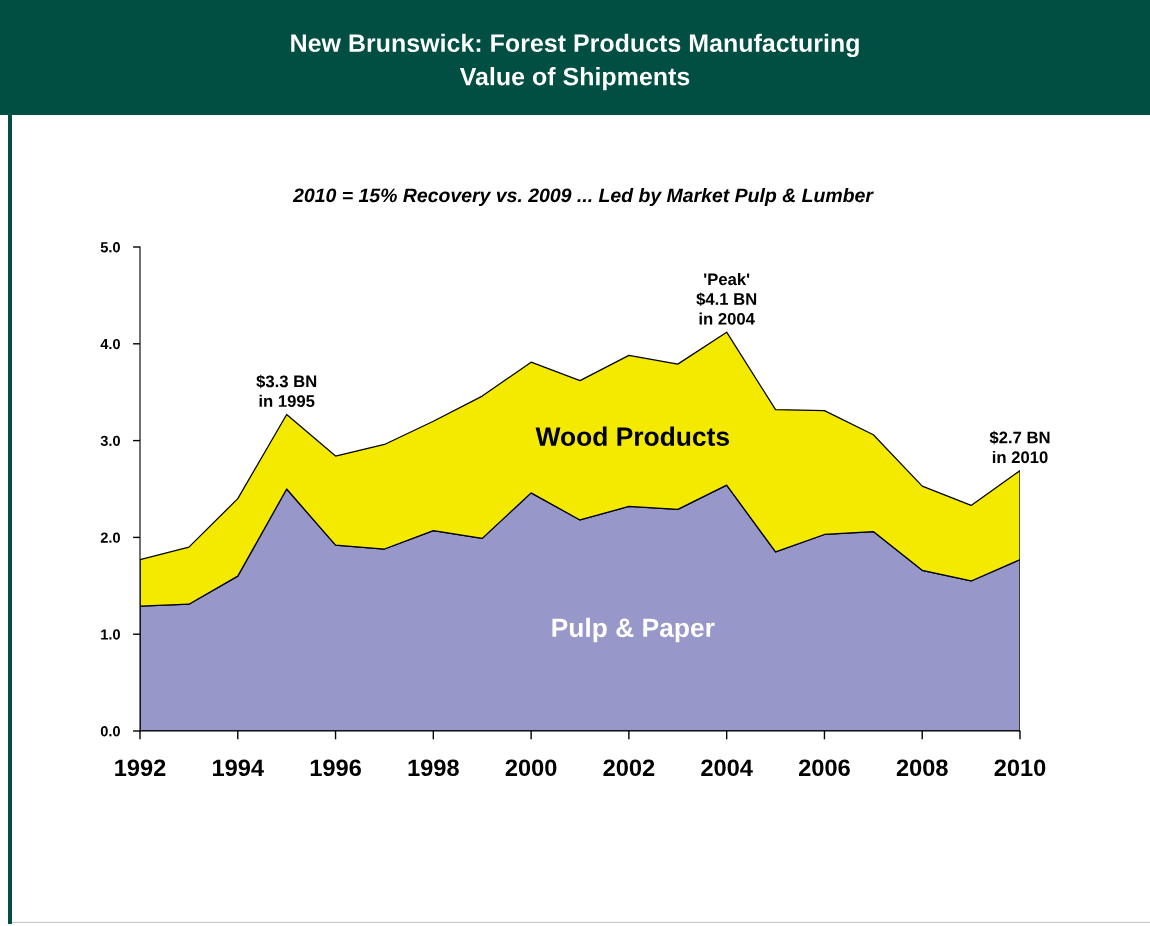 This screenshot has width=1150, height=926. What do you see at coordinates (110, 344) in the screenshot?
I see `y-tick-label: 4.0` at bounding box center [110, 344].